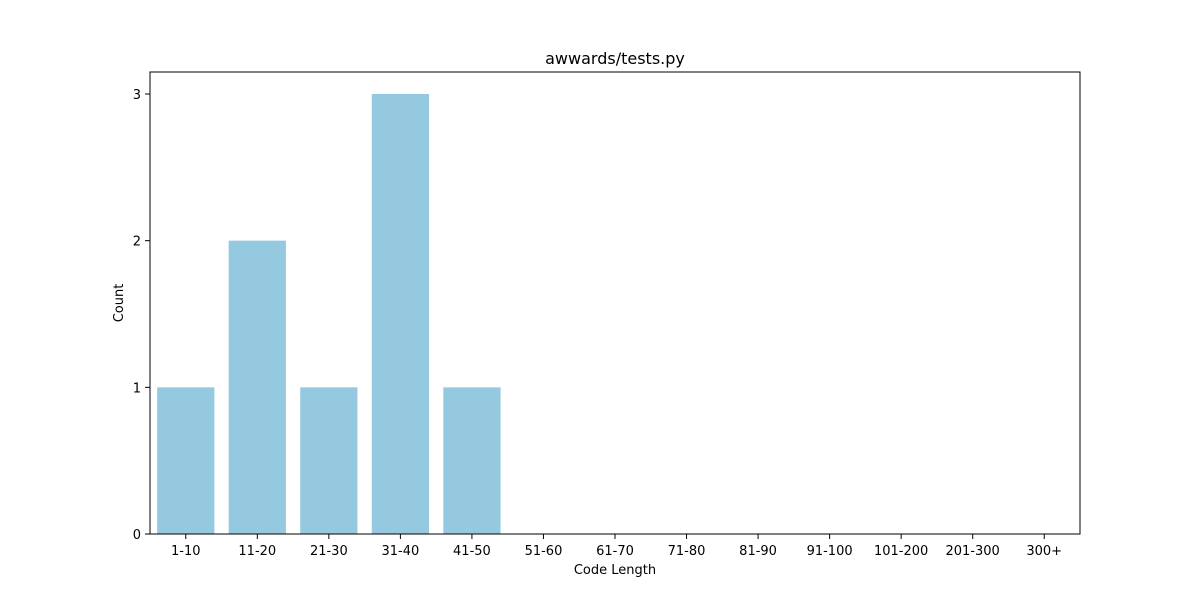  Describe the element at coordinates (137, 535) in the screenshot. I see `y-tick-label: 0` at that location.